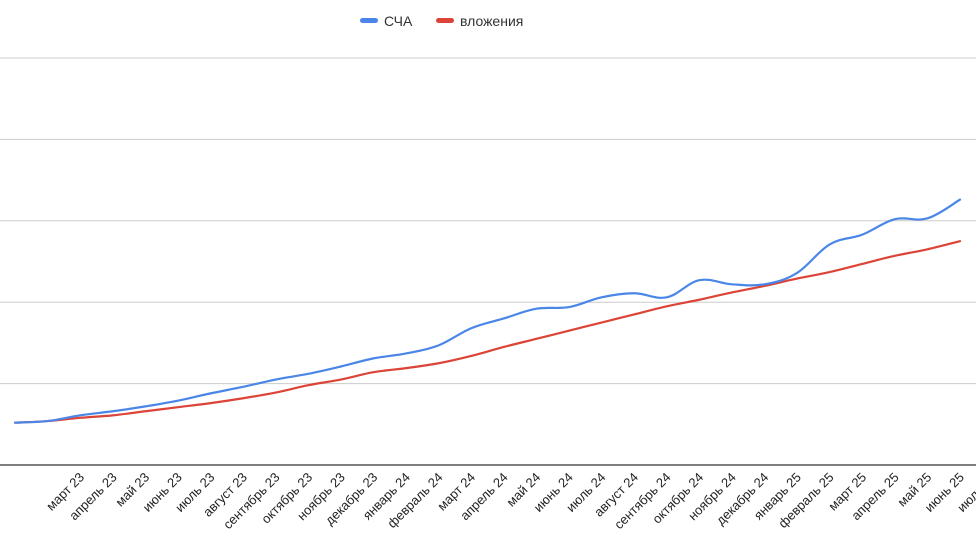 The image size is (976, 552). I want to click on legend: СЧА вложения, so click(441, 21).